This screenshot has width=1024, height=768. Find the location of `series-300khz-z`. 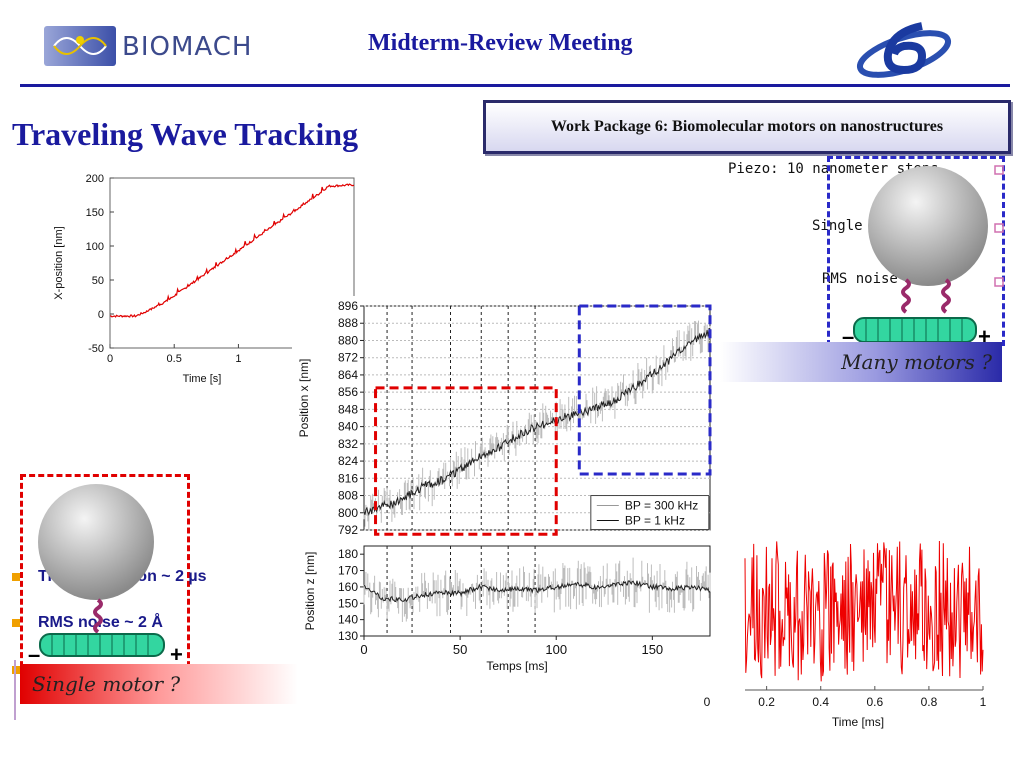

series-300khz-z is located at coordinates (537, 589).